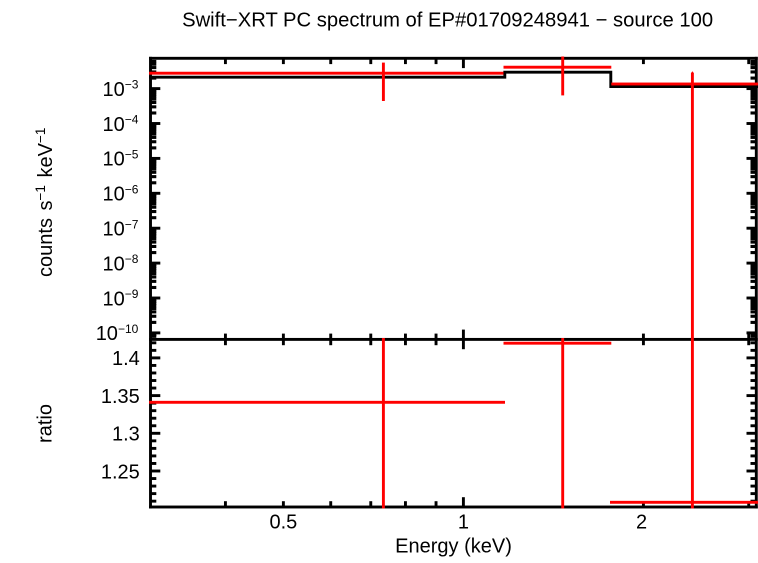 The width and height of the screenshot is (758, 563). I want to click on svg-text: 1, so click(463, 523).